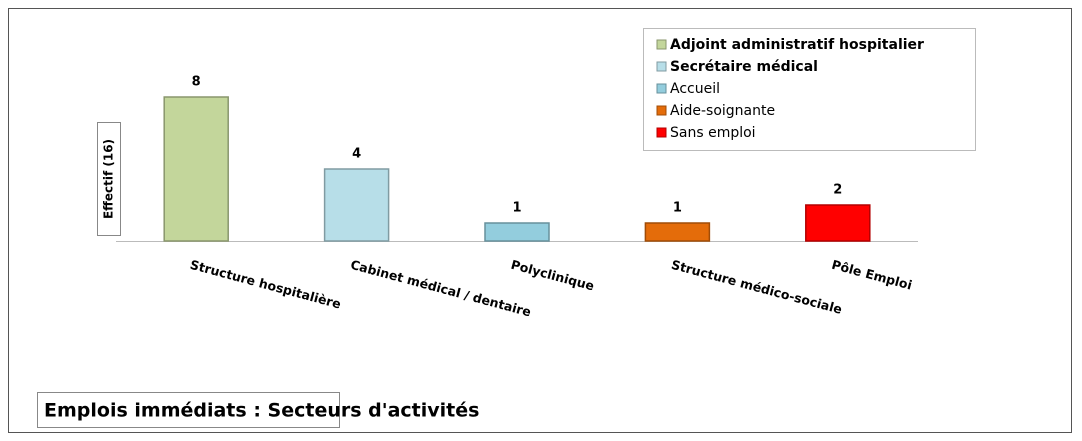 The width and height of the screenshot is (1082, 441). I want to click on legend-label: Adjoint administratif hospitalier, so click(797, 45).